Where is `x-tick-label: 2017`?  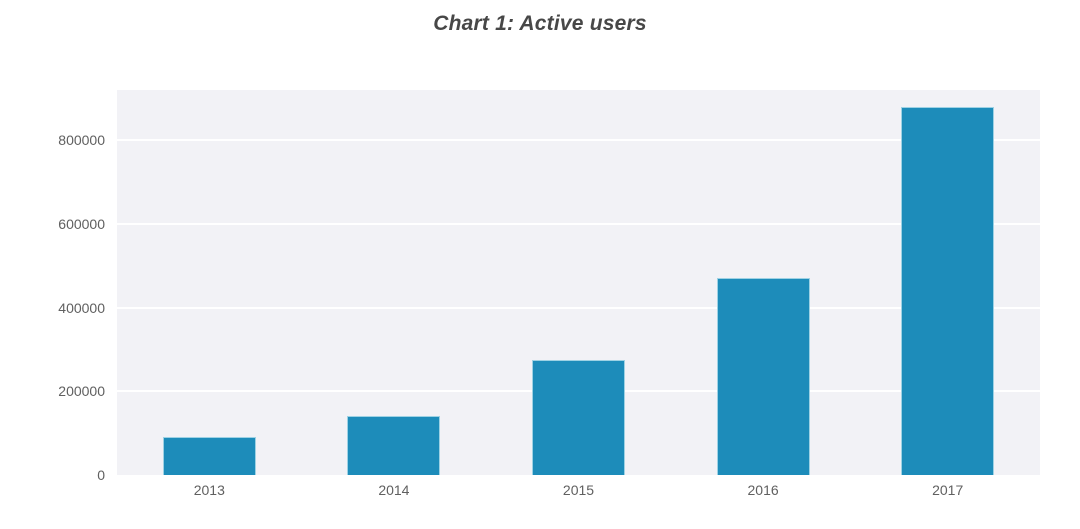
x-tick-label: 2017 is located at coordinates (948, 490).